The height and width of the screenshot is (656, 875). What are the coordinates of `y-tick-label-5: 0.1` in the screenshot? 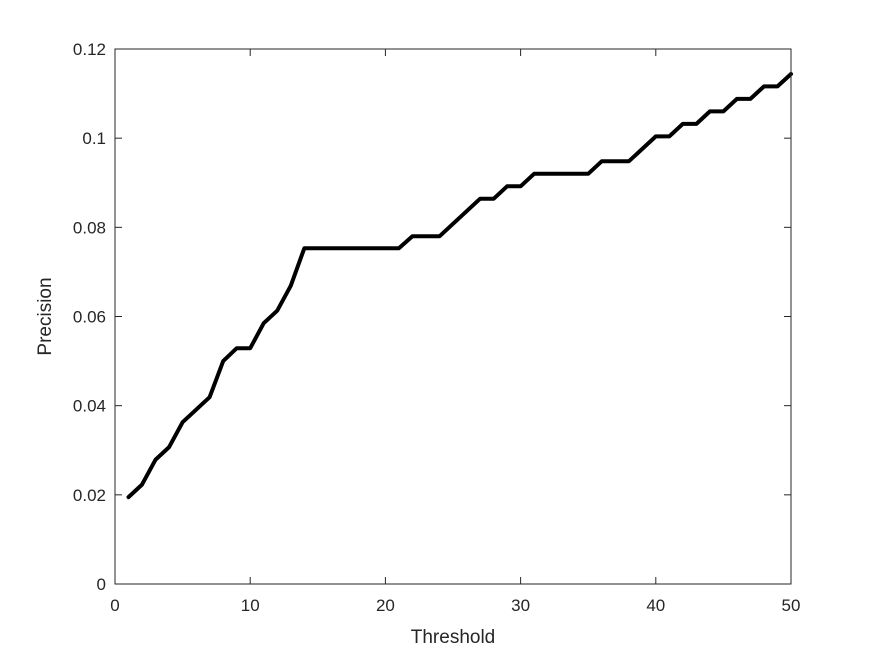 It's located at (94, 138).